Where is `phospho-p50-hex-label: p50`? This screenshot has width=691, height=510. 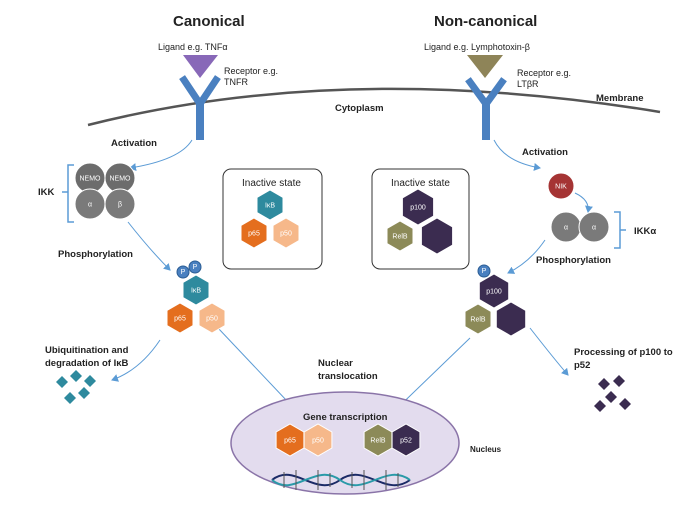 phospho-p50-hex-label: p50 is located at coordinates (212, 318).